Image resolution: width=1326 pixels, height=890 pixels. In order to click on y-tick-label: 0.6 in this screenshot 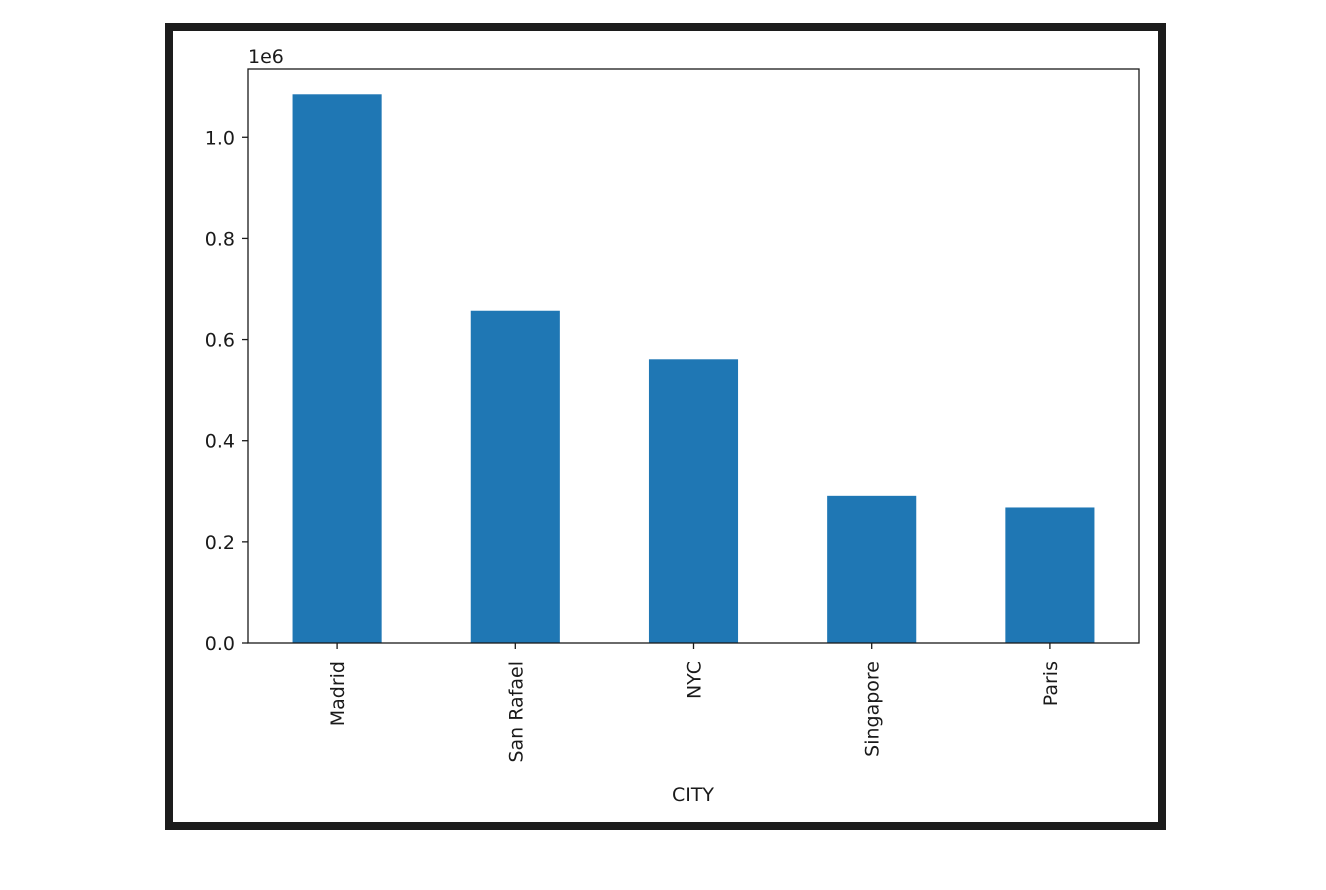, I will do `click(220, 341)`.